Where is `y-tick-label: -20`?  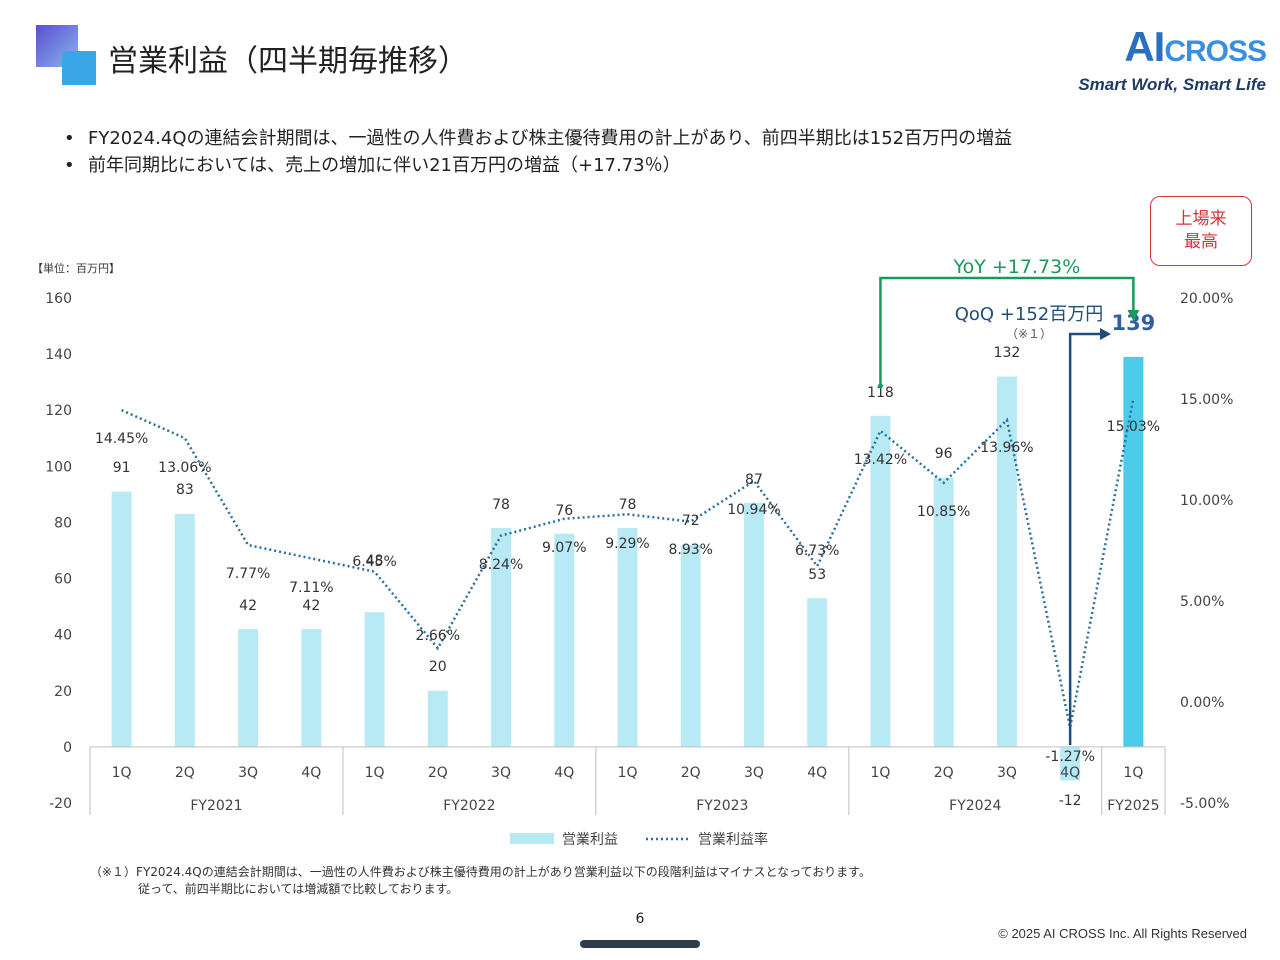 y-tick-label: -20 is located at coordinates (60, 804).